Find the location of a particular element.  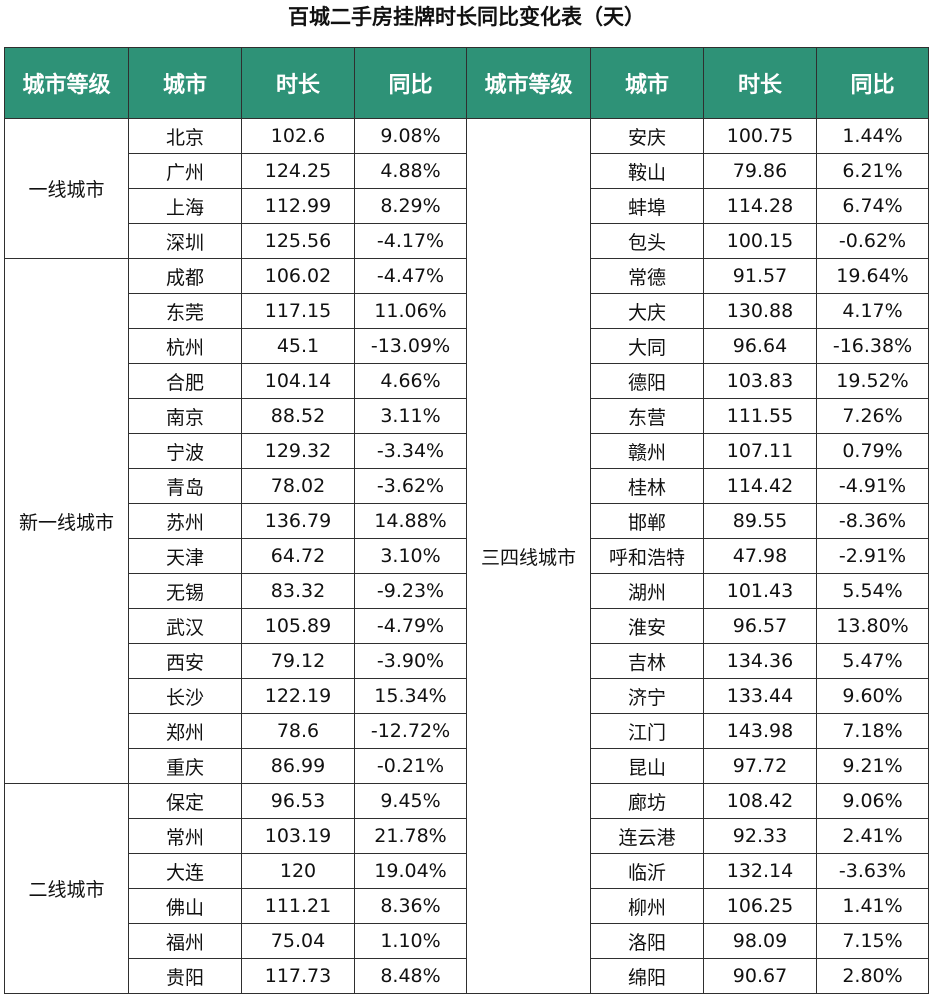

duration-cell: 45.1 is located at coordinates (298, 346).